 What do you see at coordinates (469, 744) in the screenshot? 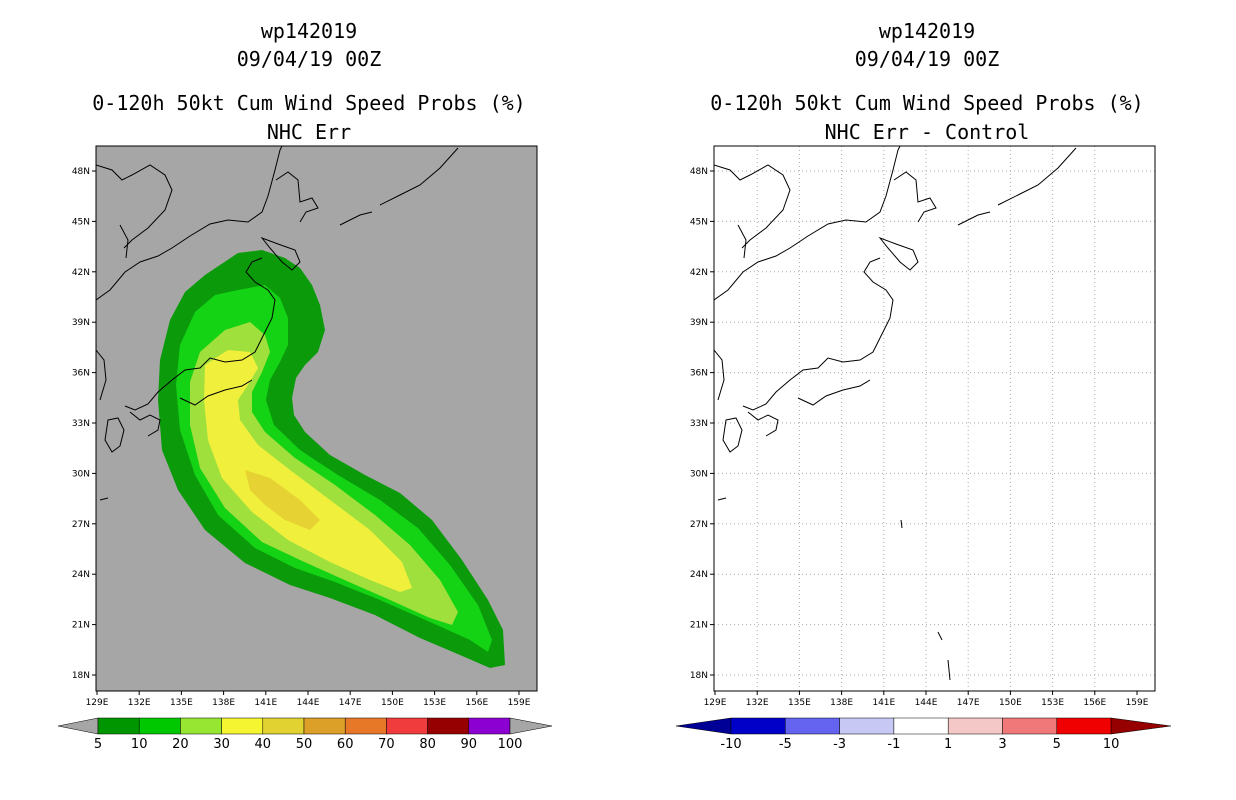
I see `colorbar-label: 90` at bounding box center [469, 744].